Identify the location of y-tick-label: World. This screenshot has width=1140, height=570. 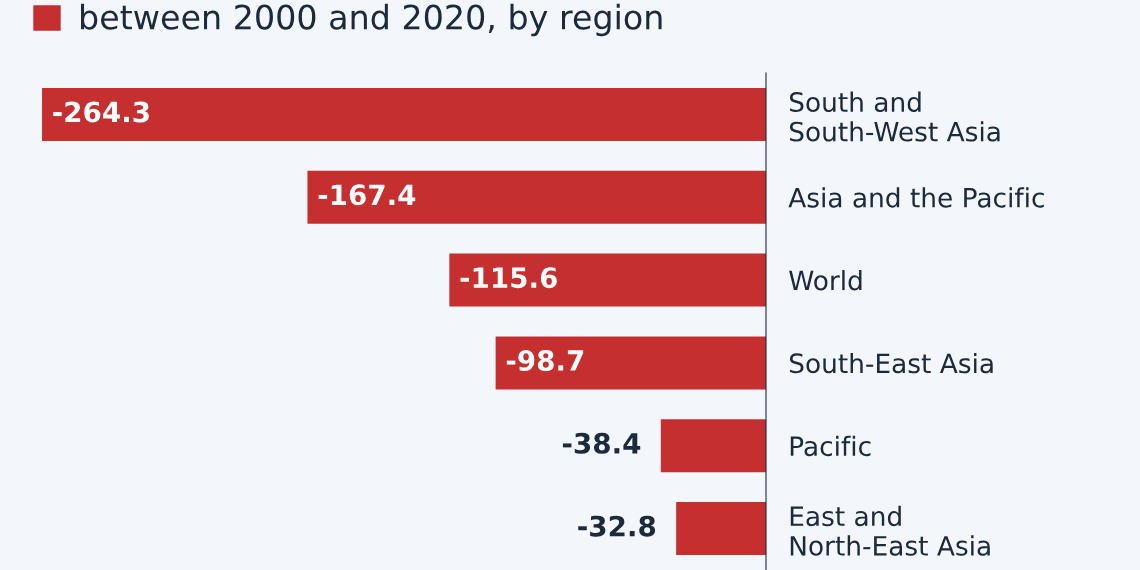
(825, 280).